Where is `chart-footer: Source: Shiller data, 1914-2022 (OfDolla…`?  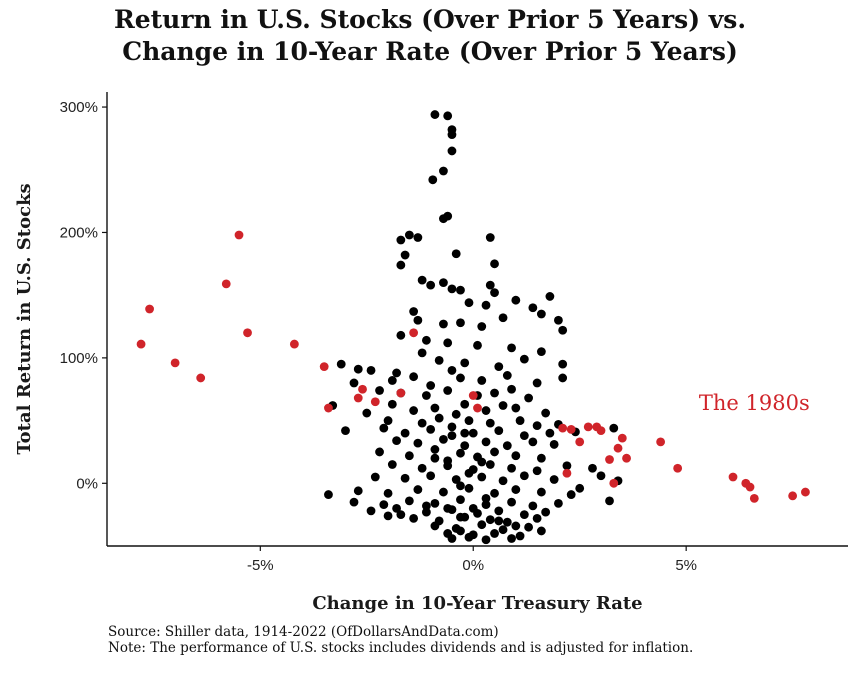
chart-footer: Source: Shiller data, 1914-2022 (OfDolla… is located at coordinates (458, 640).